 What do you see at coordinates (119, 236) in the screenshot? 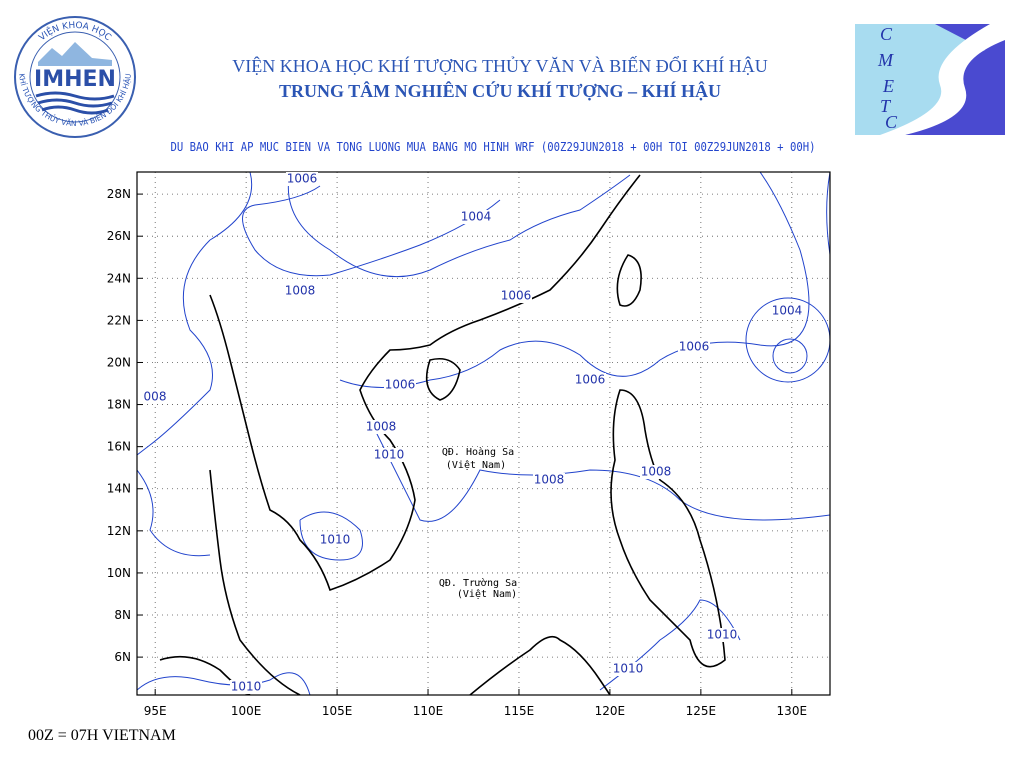
I see `y-tick-label: 26N` at bounding box center [119, 236].